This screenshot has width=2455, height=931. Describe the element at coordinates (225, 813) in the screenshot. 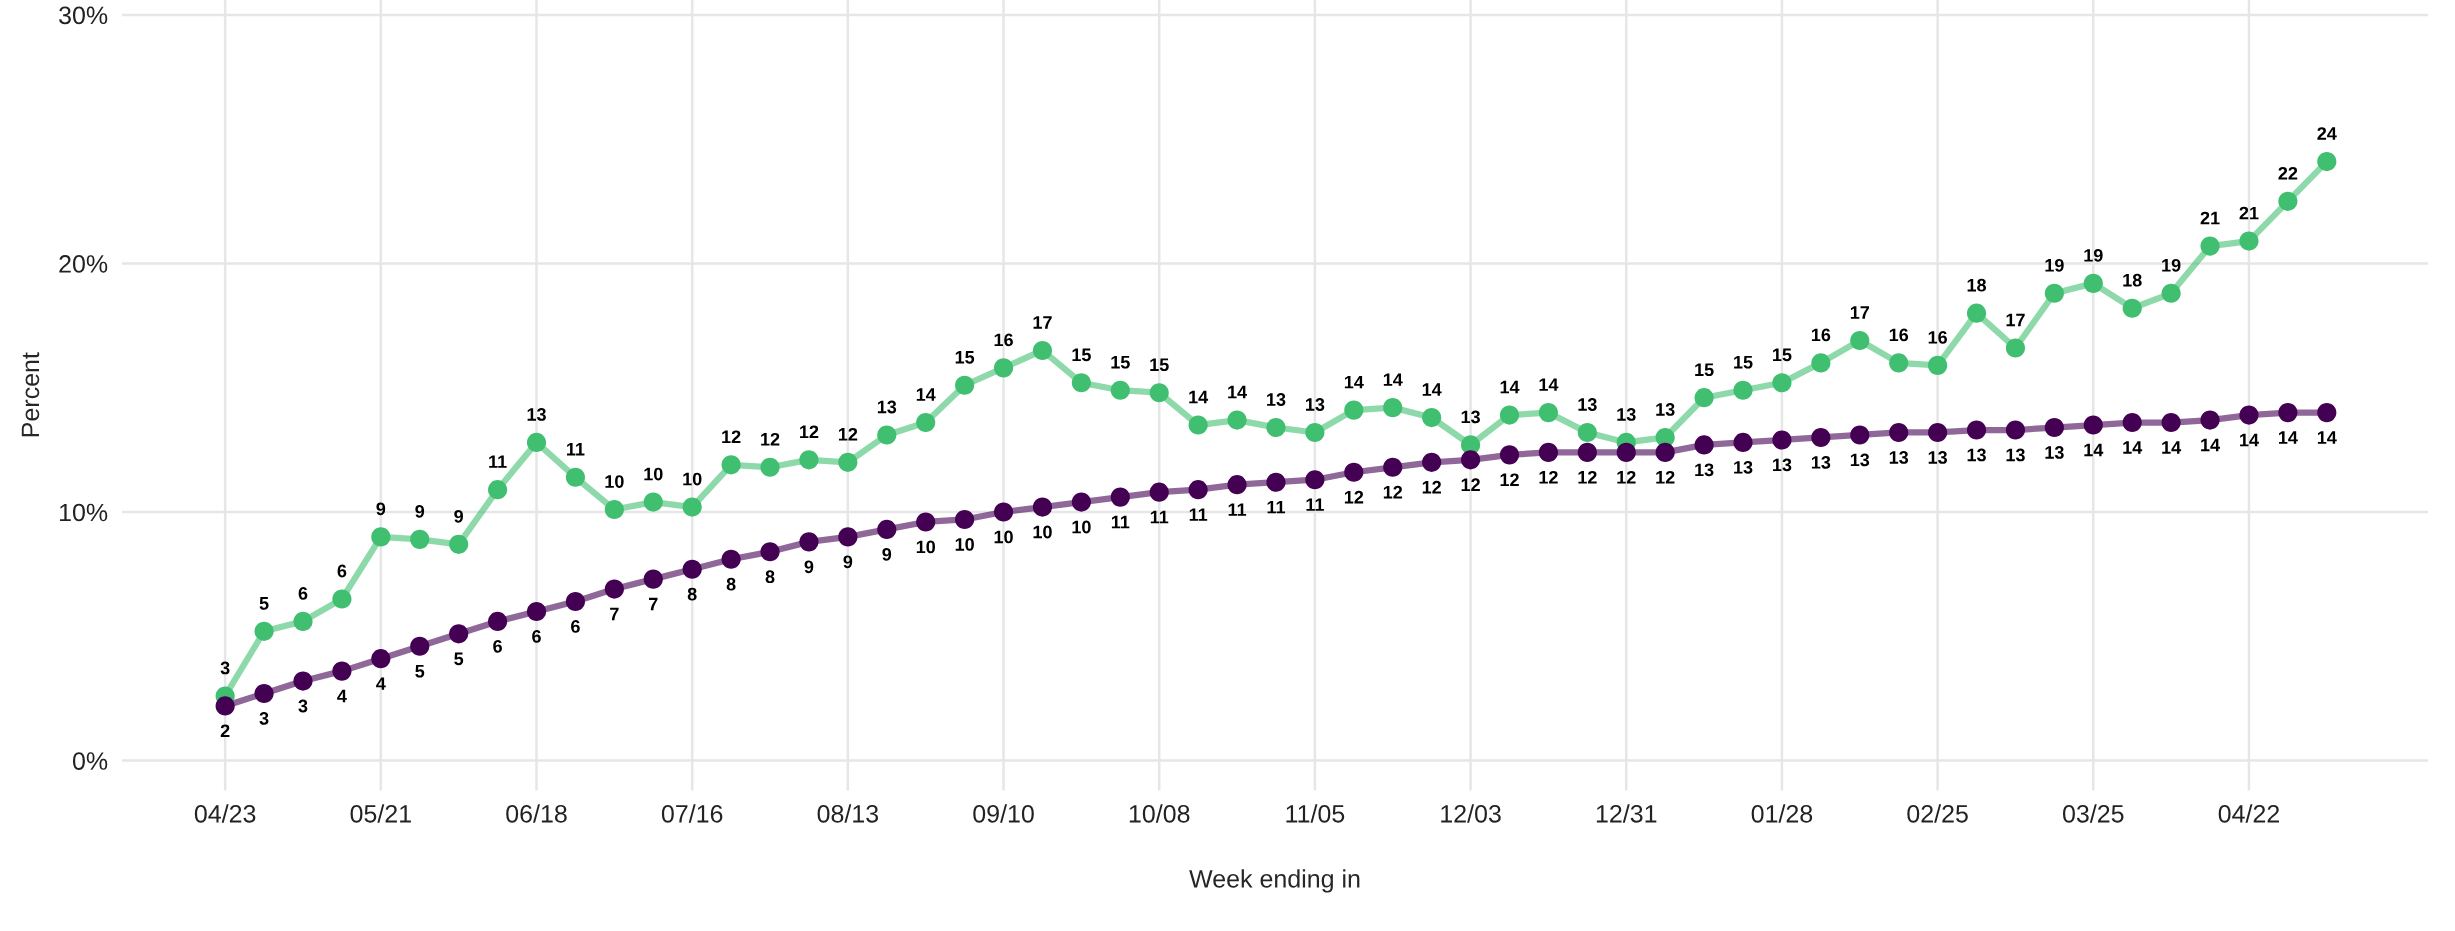

I see `x-tick-label: 04/23` at that location.